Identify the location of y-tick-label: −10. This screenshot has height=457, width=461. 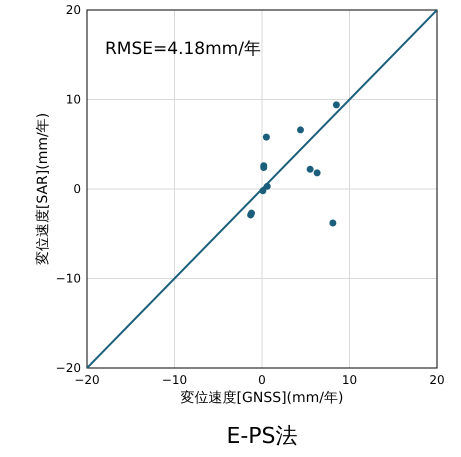
(68, 279).